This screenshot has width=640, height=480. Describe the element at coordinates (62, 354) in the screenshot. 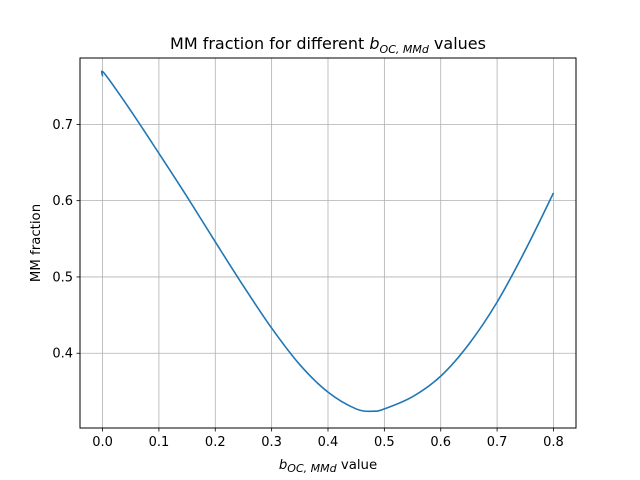

I see `y-tick-label: 0.4` at that location.